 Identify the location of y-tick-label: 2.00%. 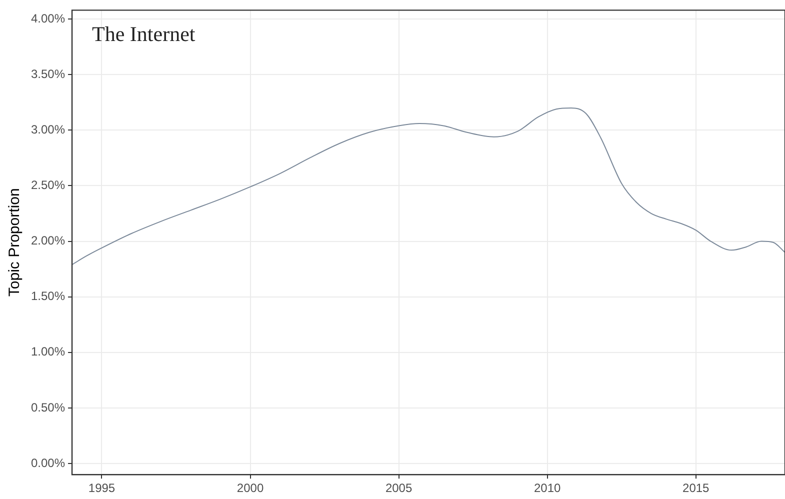
(48, 241).